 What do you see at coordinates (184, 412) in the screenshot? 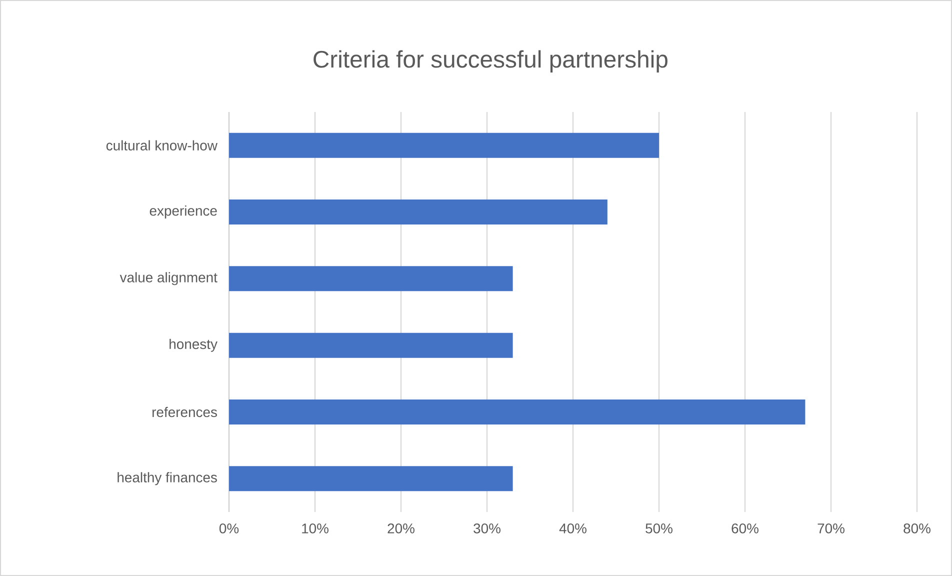
I see `y-tick-label: references` at bounding box center [184, 412].